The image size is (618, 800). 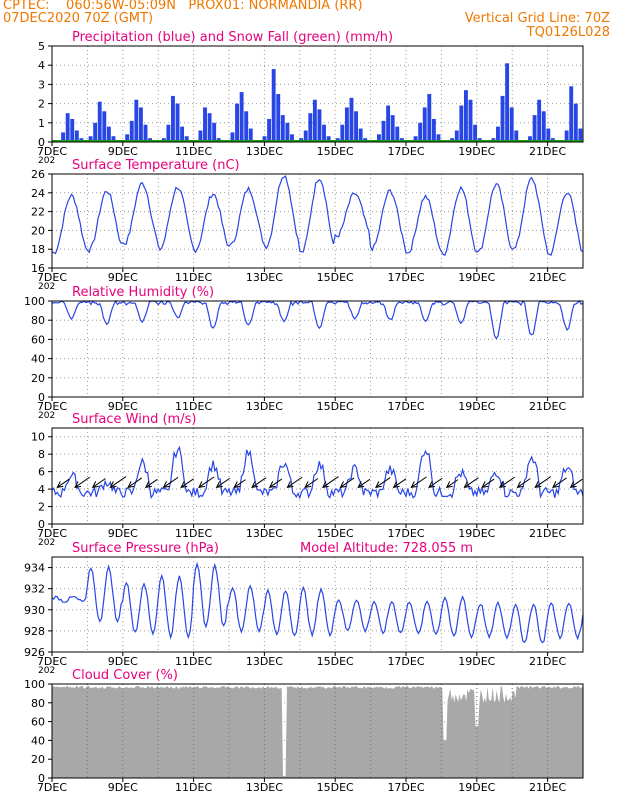 I want to click on y-tick-label: 16, so click(x=38, y=268).